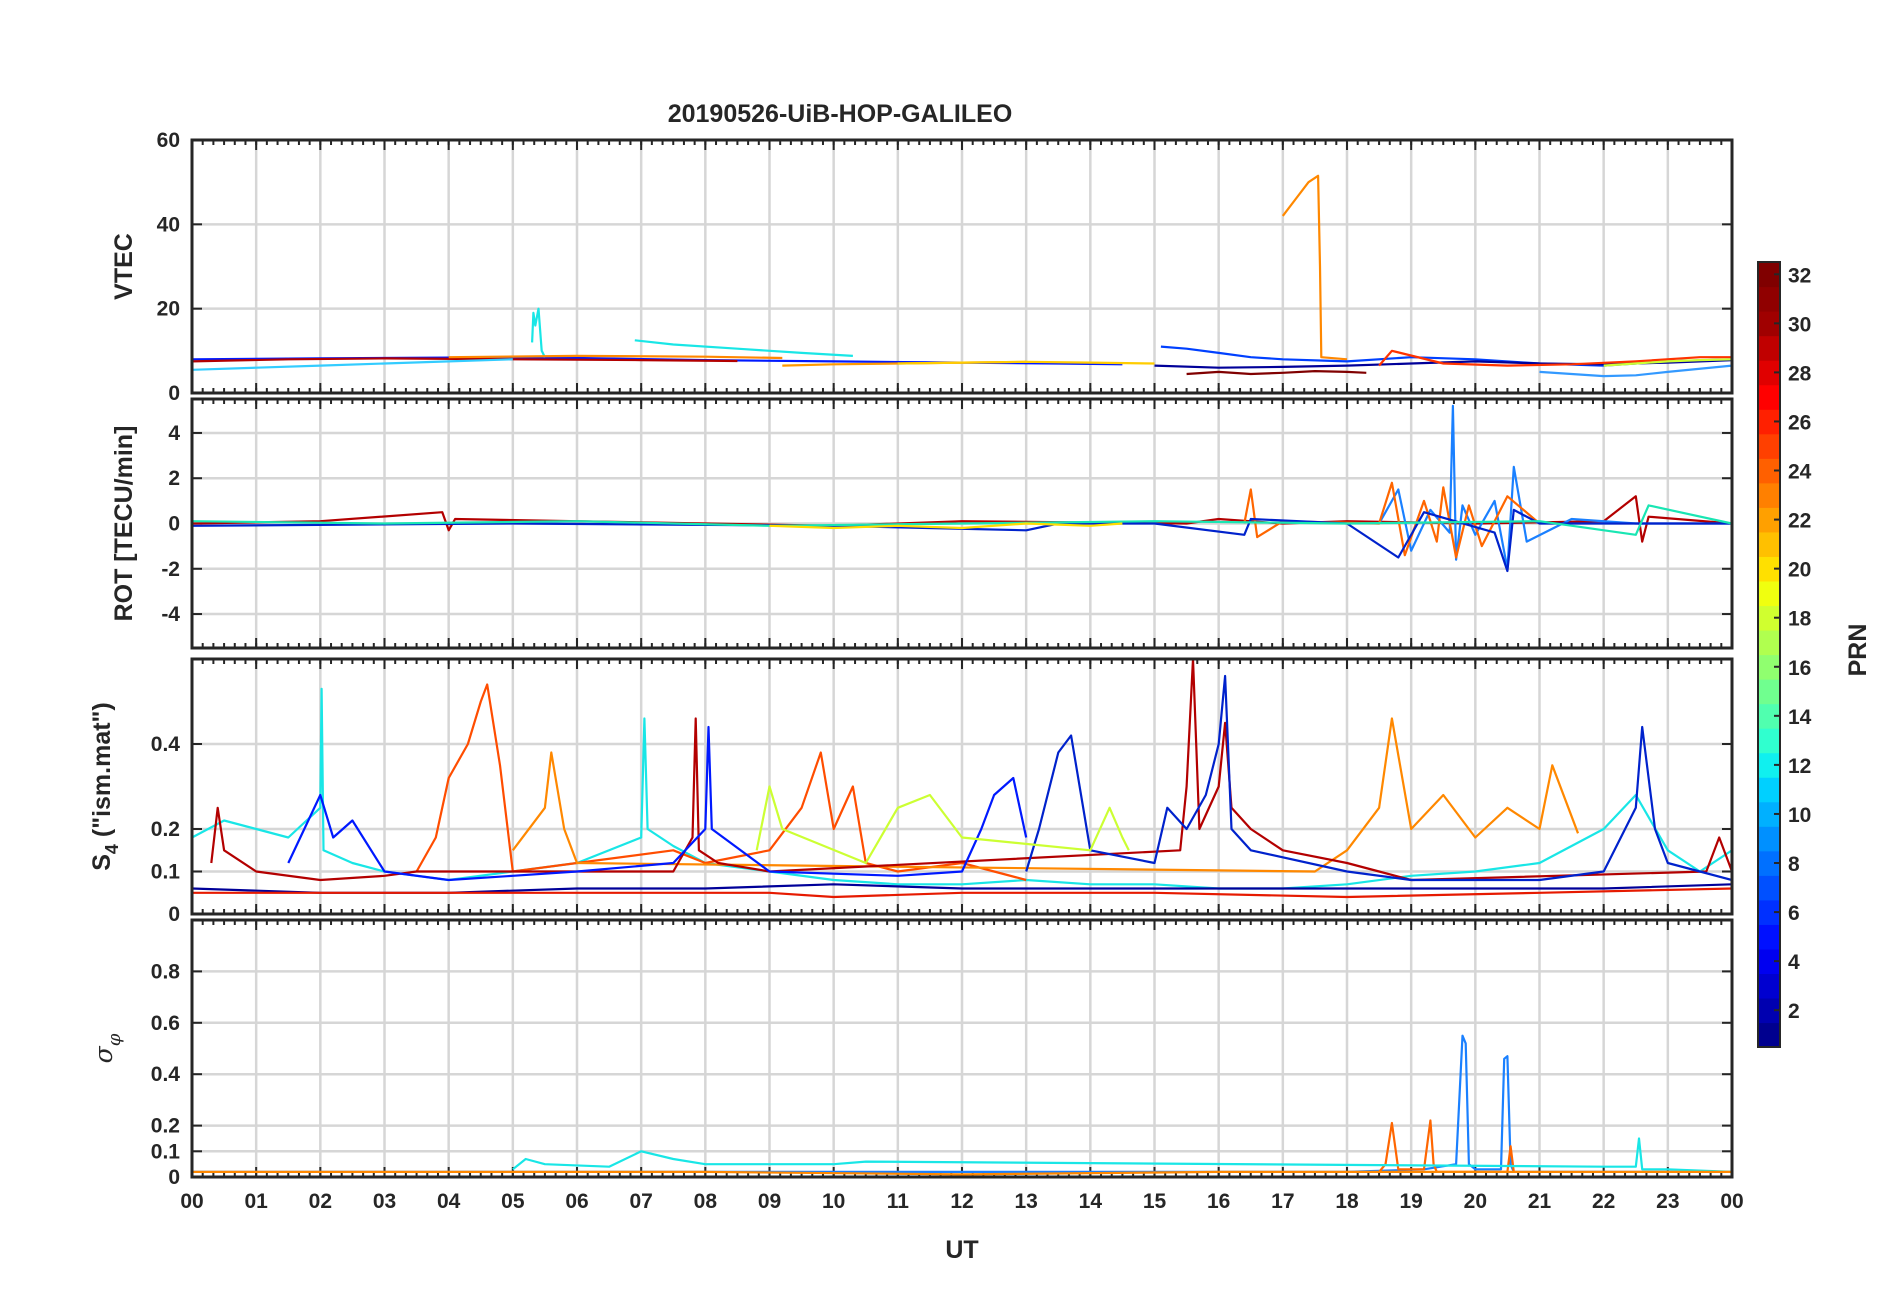  Describe the element at coordinates (256, 1201) in the screenshot. I see `x-tick-label: 01` at that location.